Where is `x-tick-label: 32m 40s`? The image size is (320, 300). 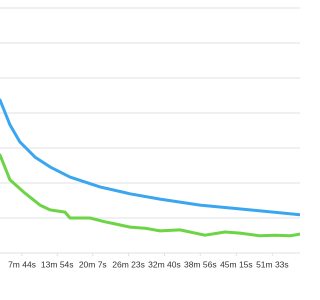
x-tick-label: 32m 40s is located at coordinates (164, 264).